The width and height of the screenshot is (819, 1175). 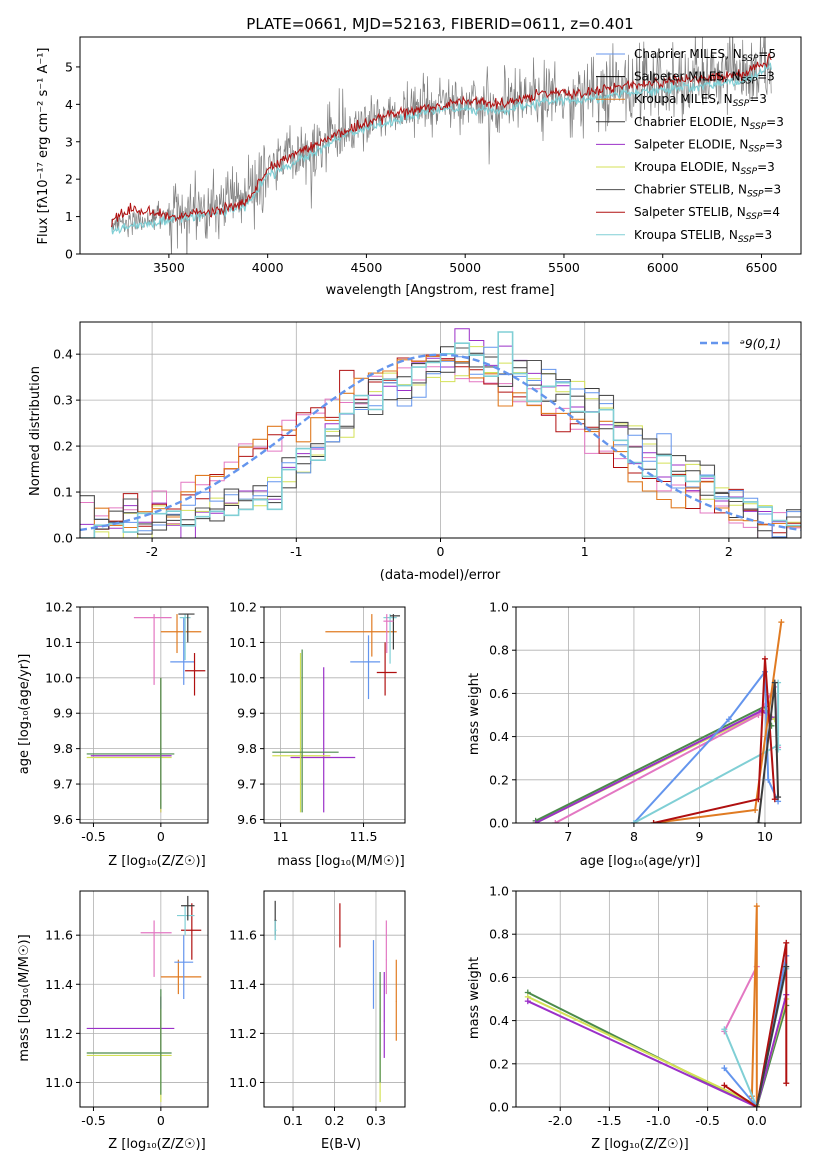 What do you see at coordinates (757, 1120) in the screenshot?
I see `x-tick-label: 0.0` at bounding box center [757, 1120].